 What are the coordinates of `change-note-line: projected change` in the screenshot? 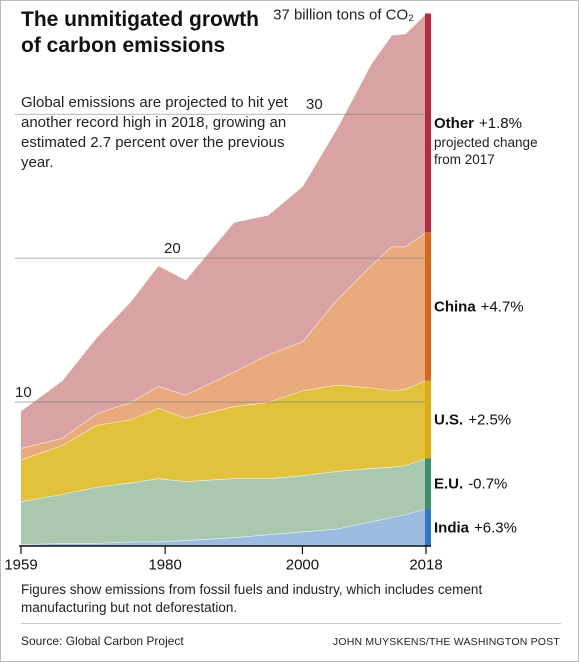 It's located at (486, 142).